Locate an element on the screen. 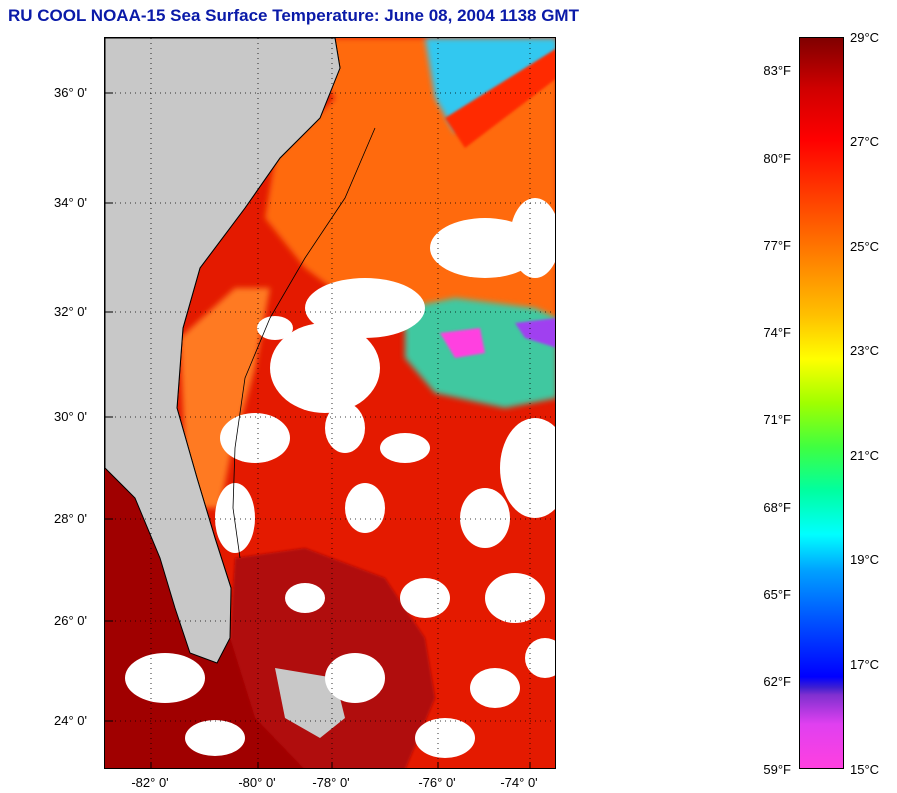 The height and width of the screenshot is (793, 897). temperature-colorbar is located at coordinates (821, 403).